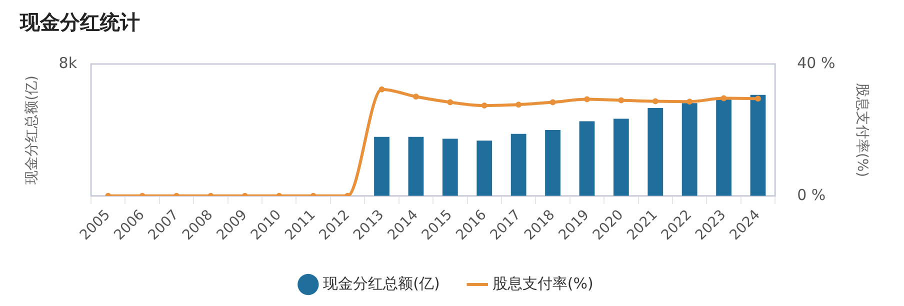 This screenshot has height=306, width=904. I want to click on legend-label: 股息支付率(%), so click(543, 283).